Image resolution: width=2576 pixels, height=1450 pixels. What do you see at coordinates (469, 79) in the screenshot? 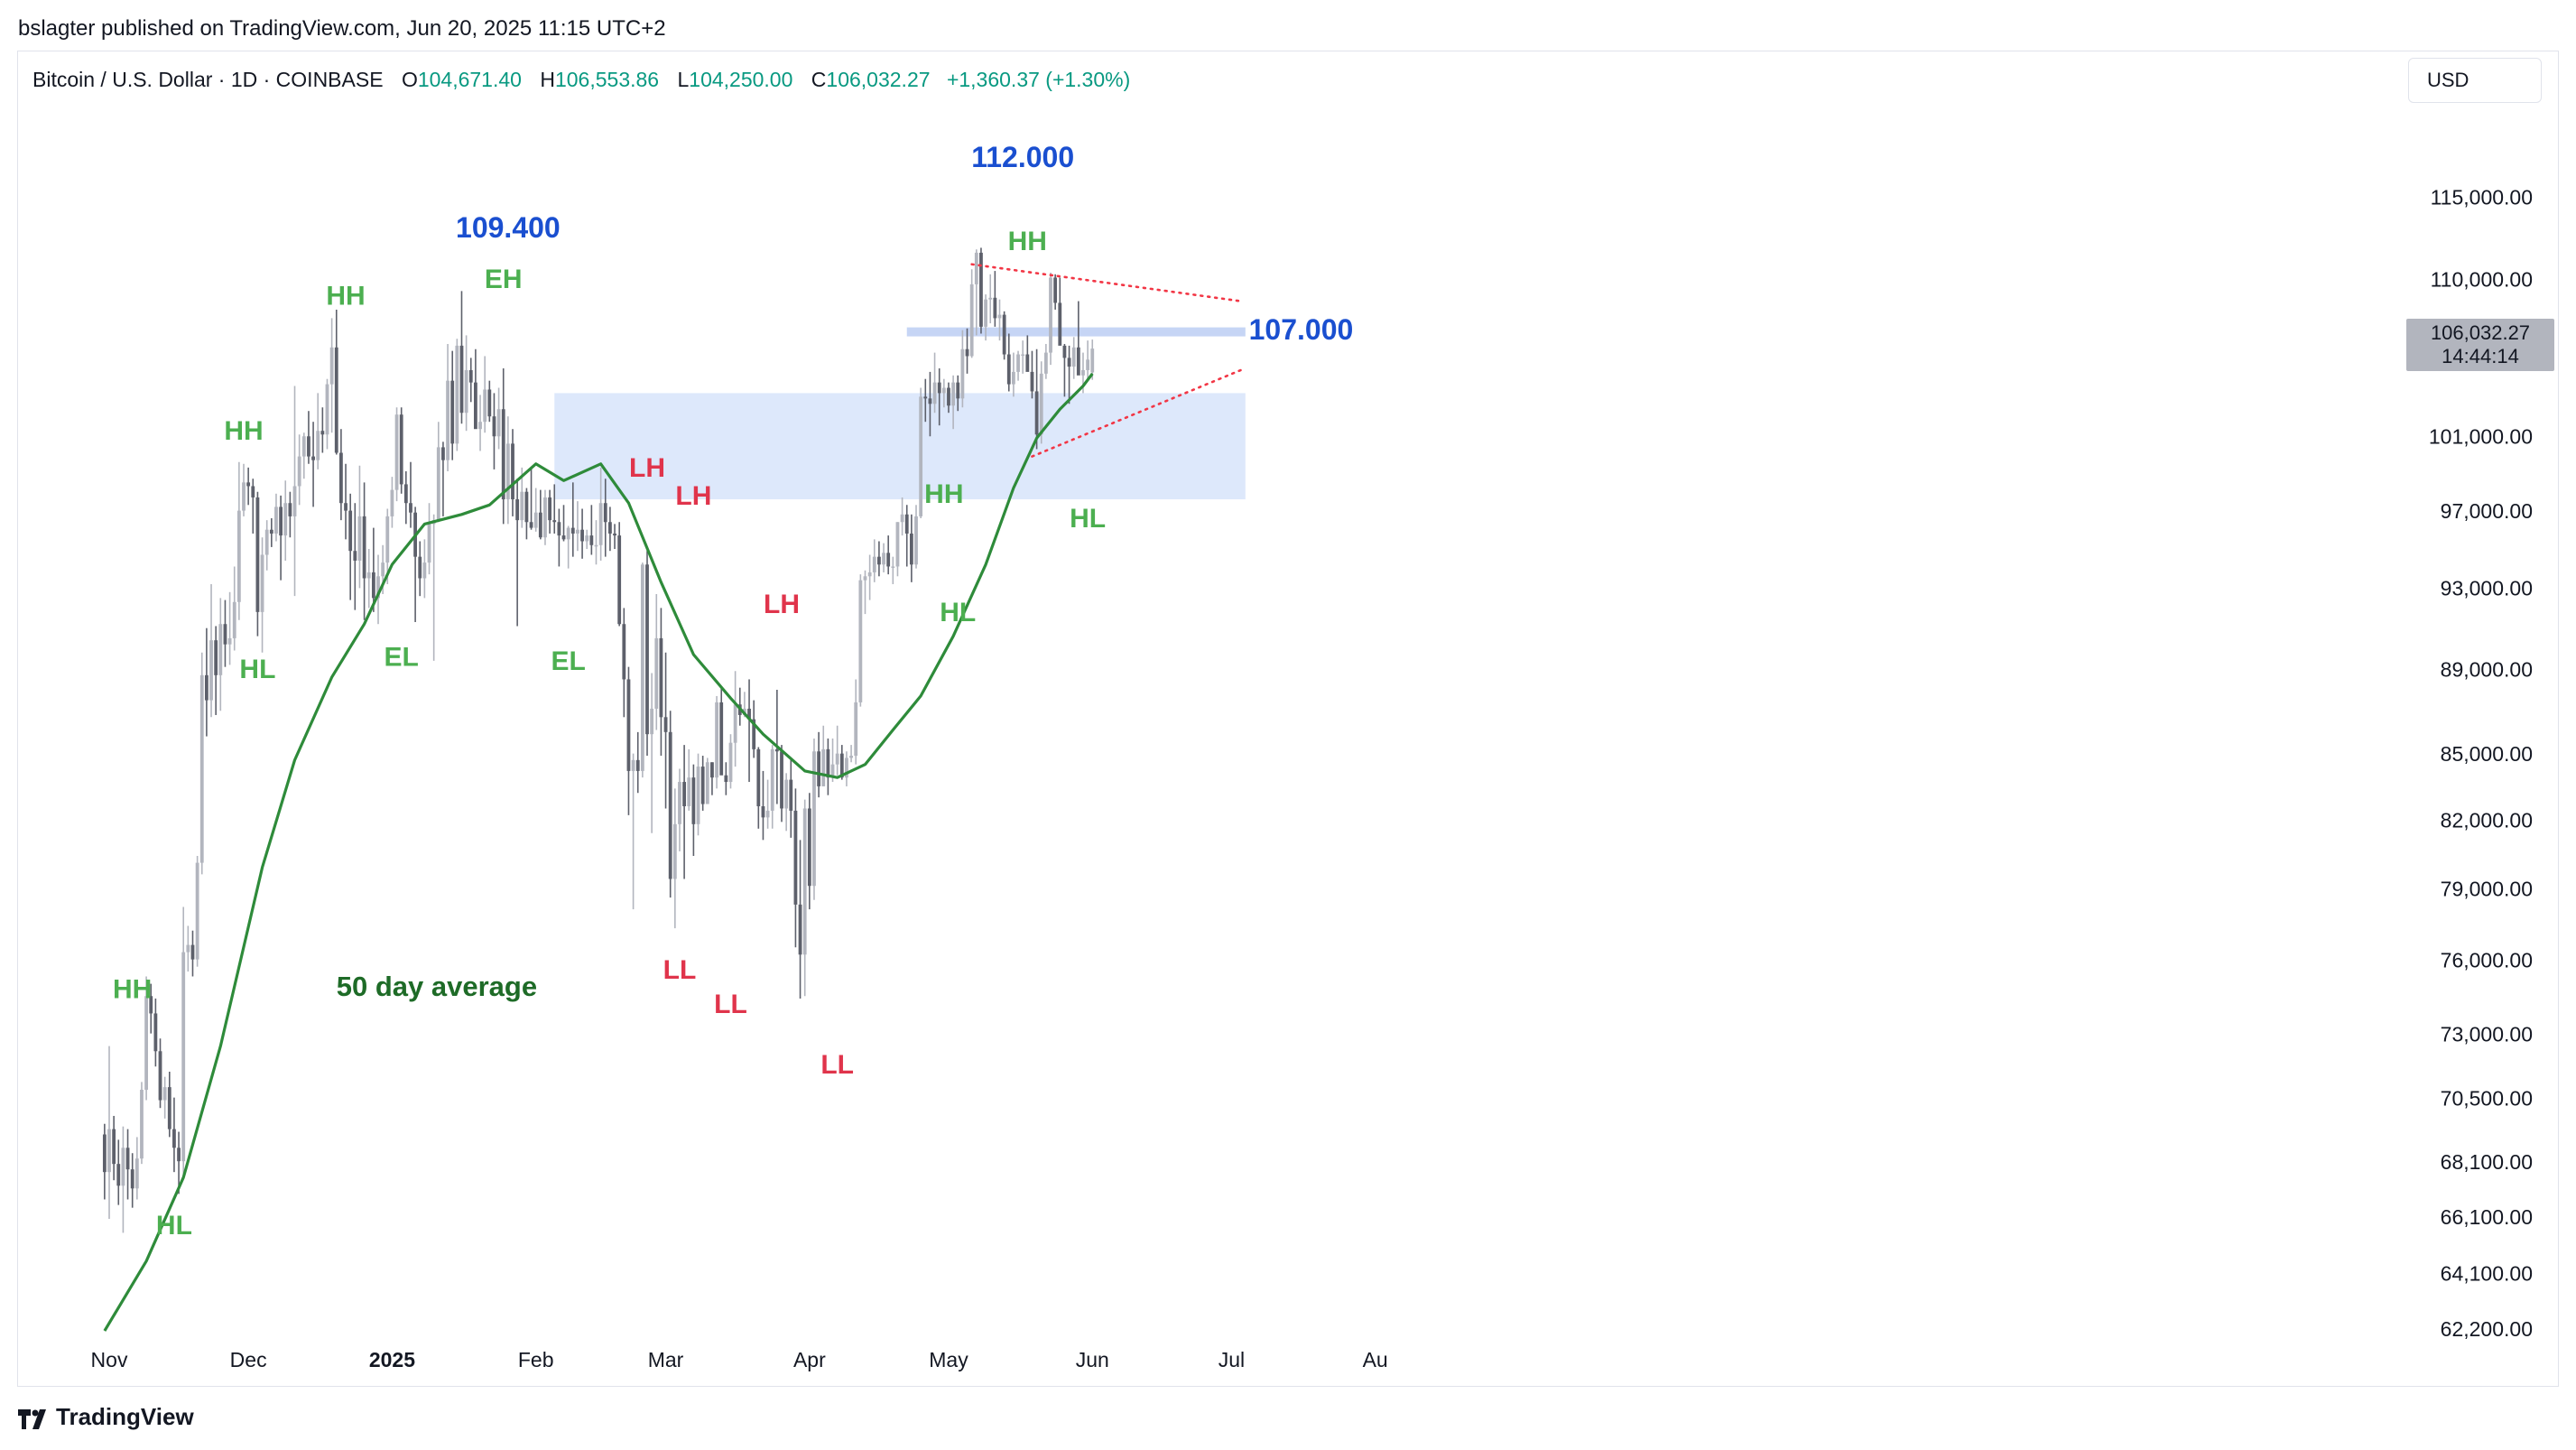
I see `open-value: 104,671.40` at bounding box center [469, 79].